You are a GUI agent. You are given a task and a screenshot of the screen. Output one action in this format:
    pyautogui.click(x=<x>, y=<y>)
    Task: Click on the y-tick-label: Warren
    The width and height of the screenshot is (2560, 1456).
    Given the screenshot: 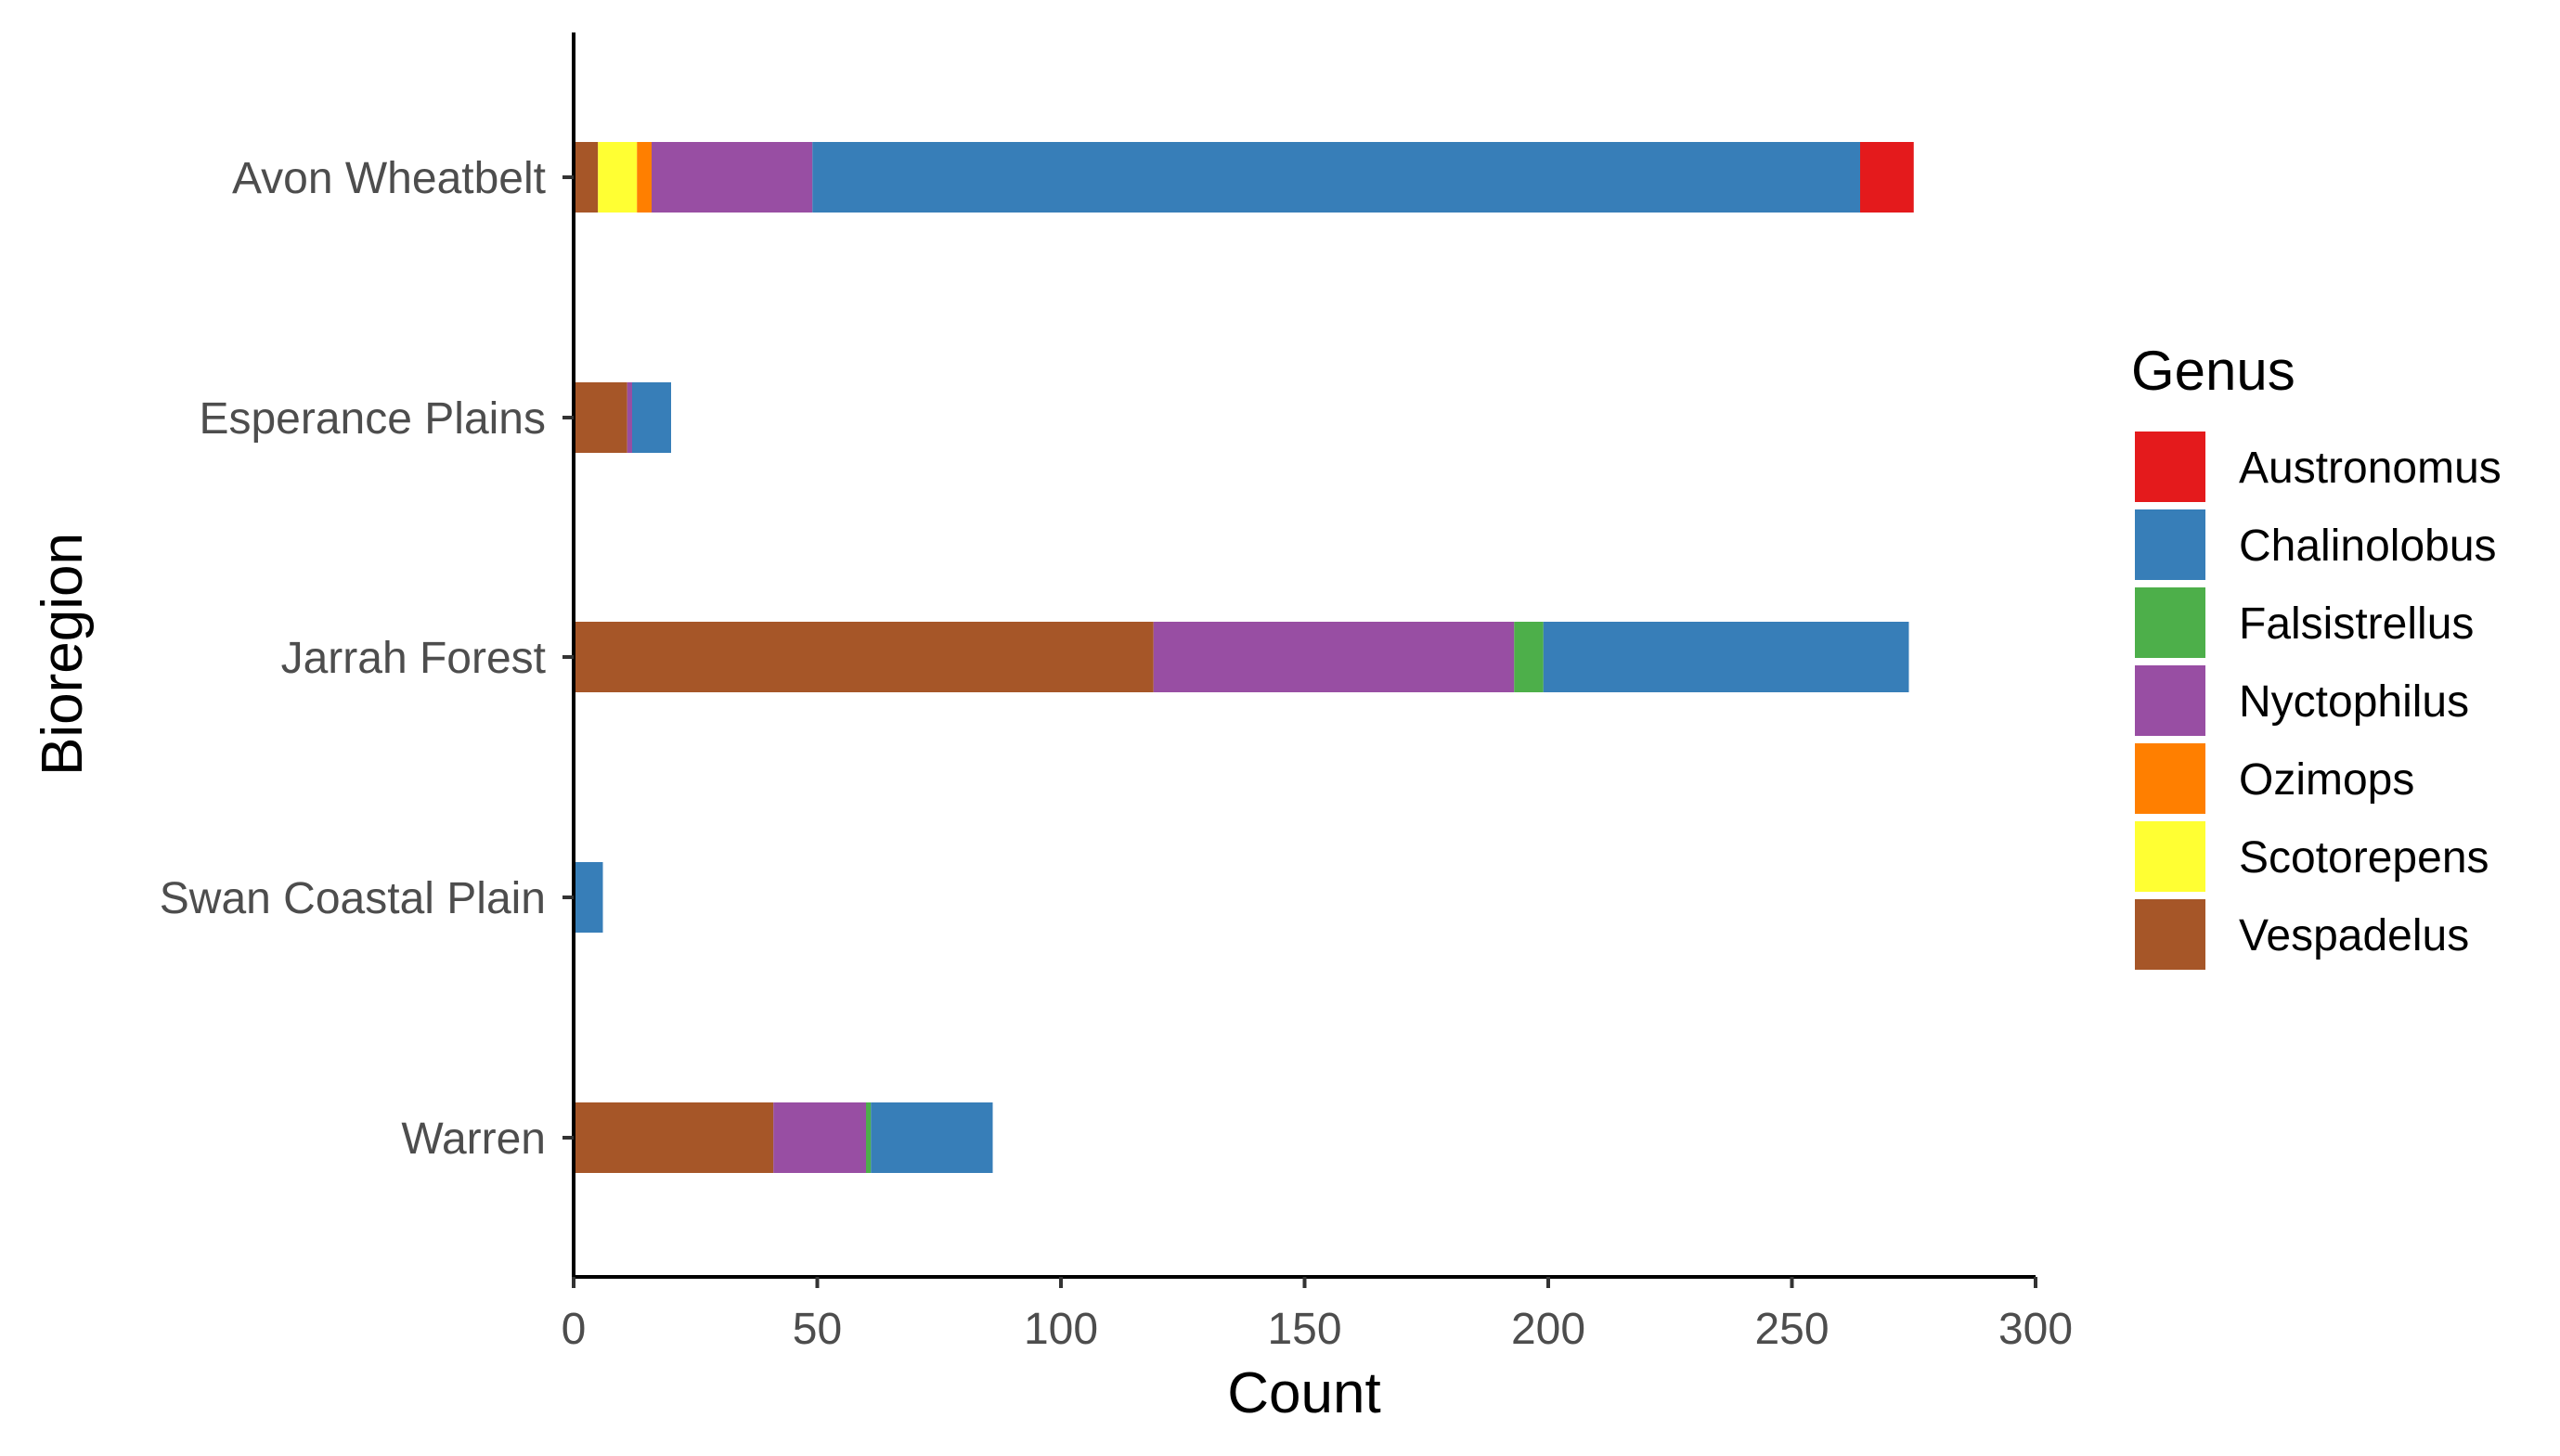 What is the action you would take?
    pyautogui.click(x=474, y=1139)
    